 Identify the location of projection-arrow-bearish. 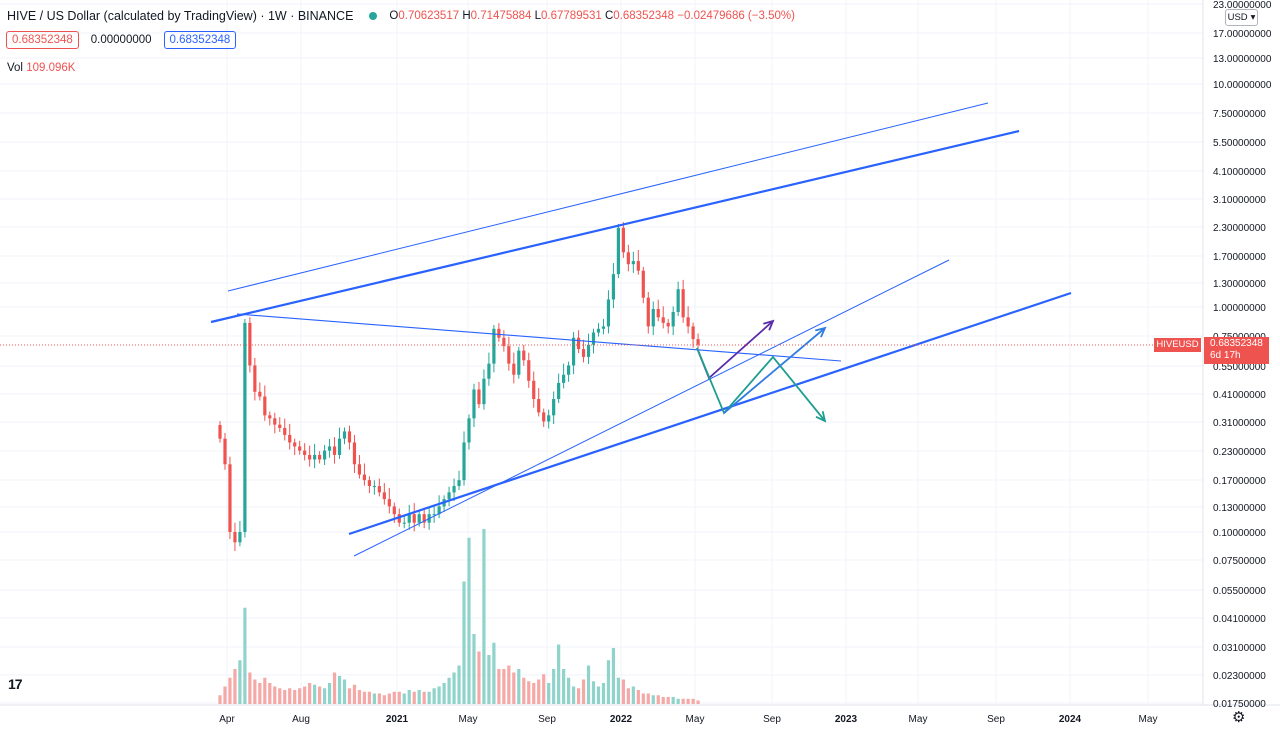
(761, 384).